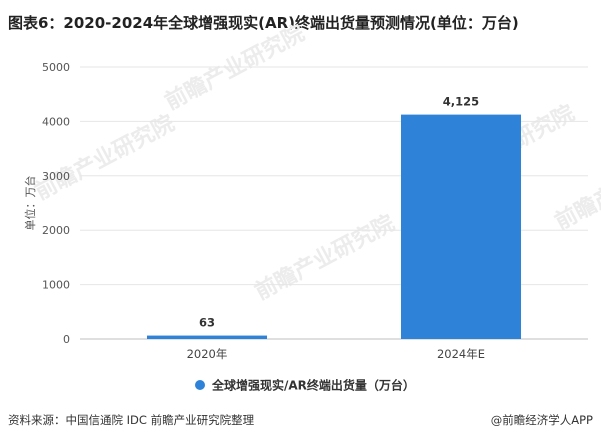  I want to click on x-tick-label: 2020年, so click(207, 354).